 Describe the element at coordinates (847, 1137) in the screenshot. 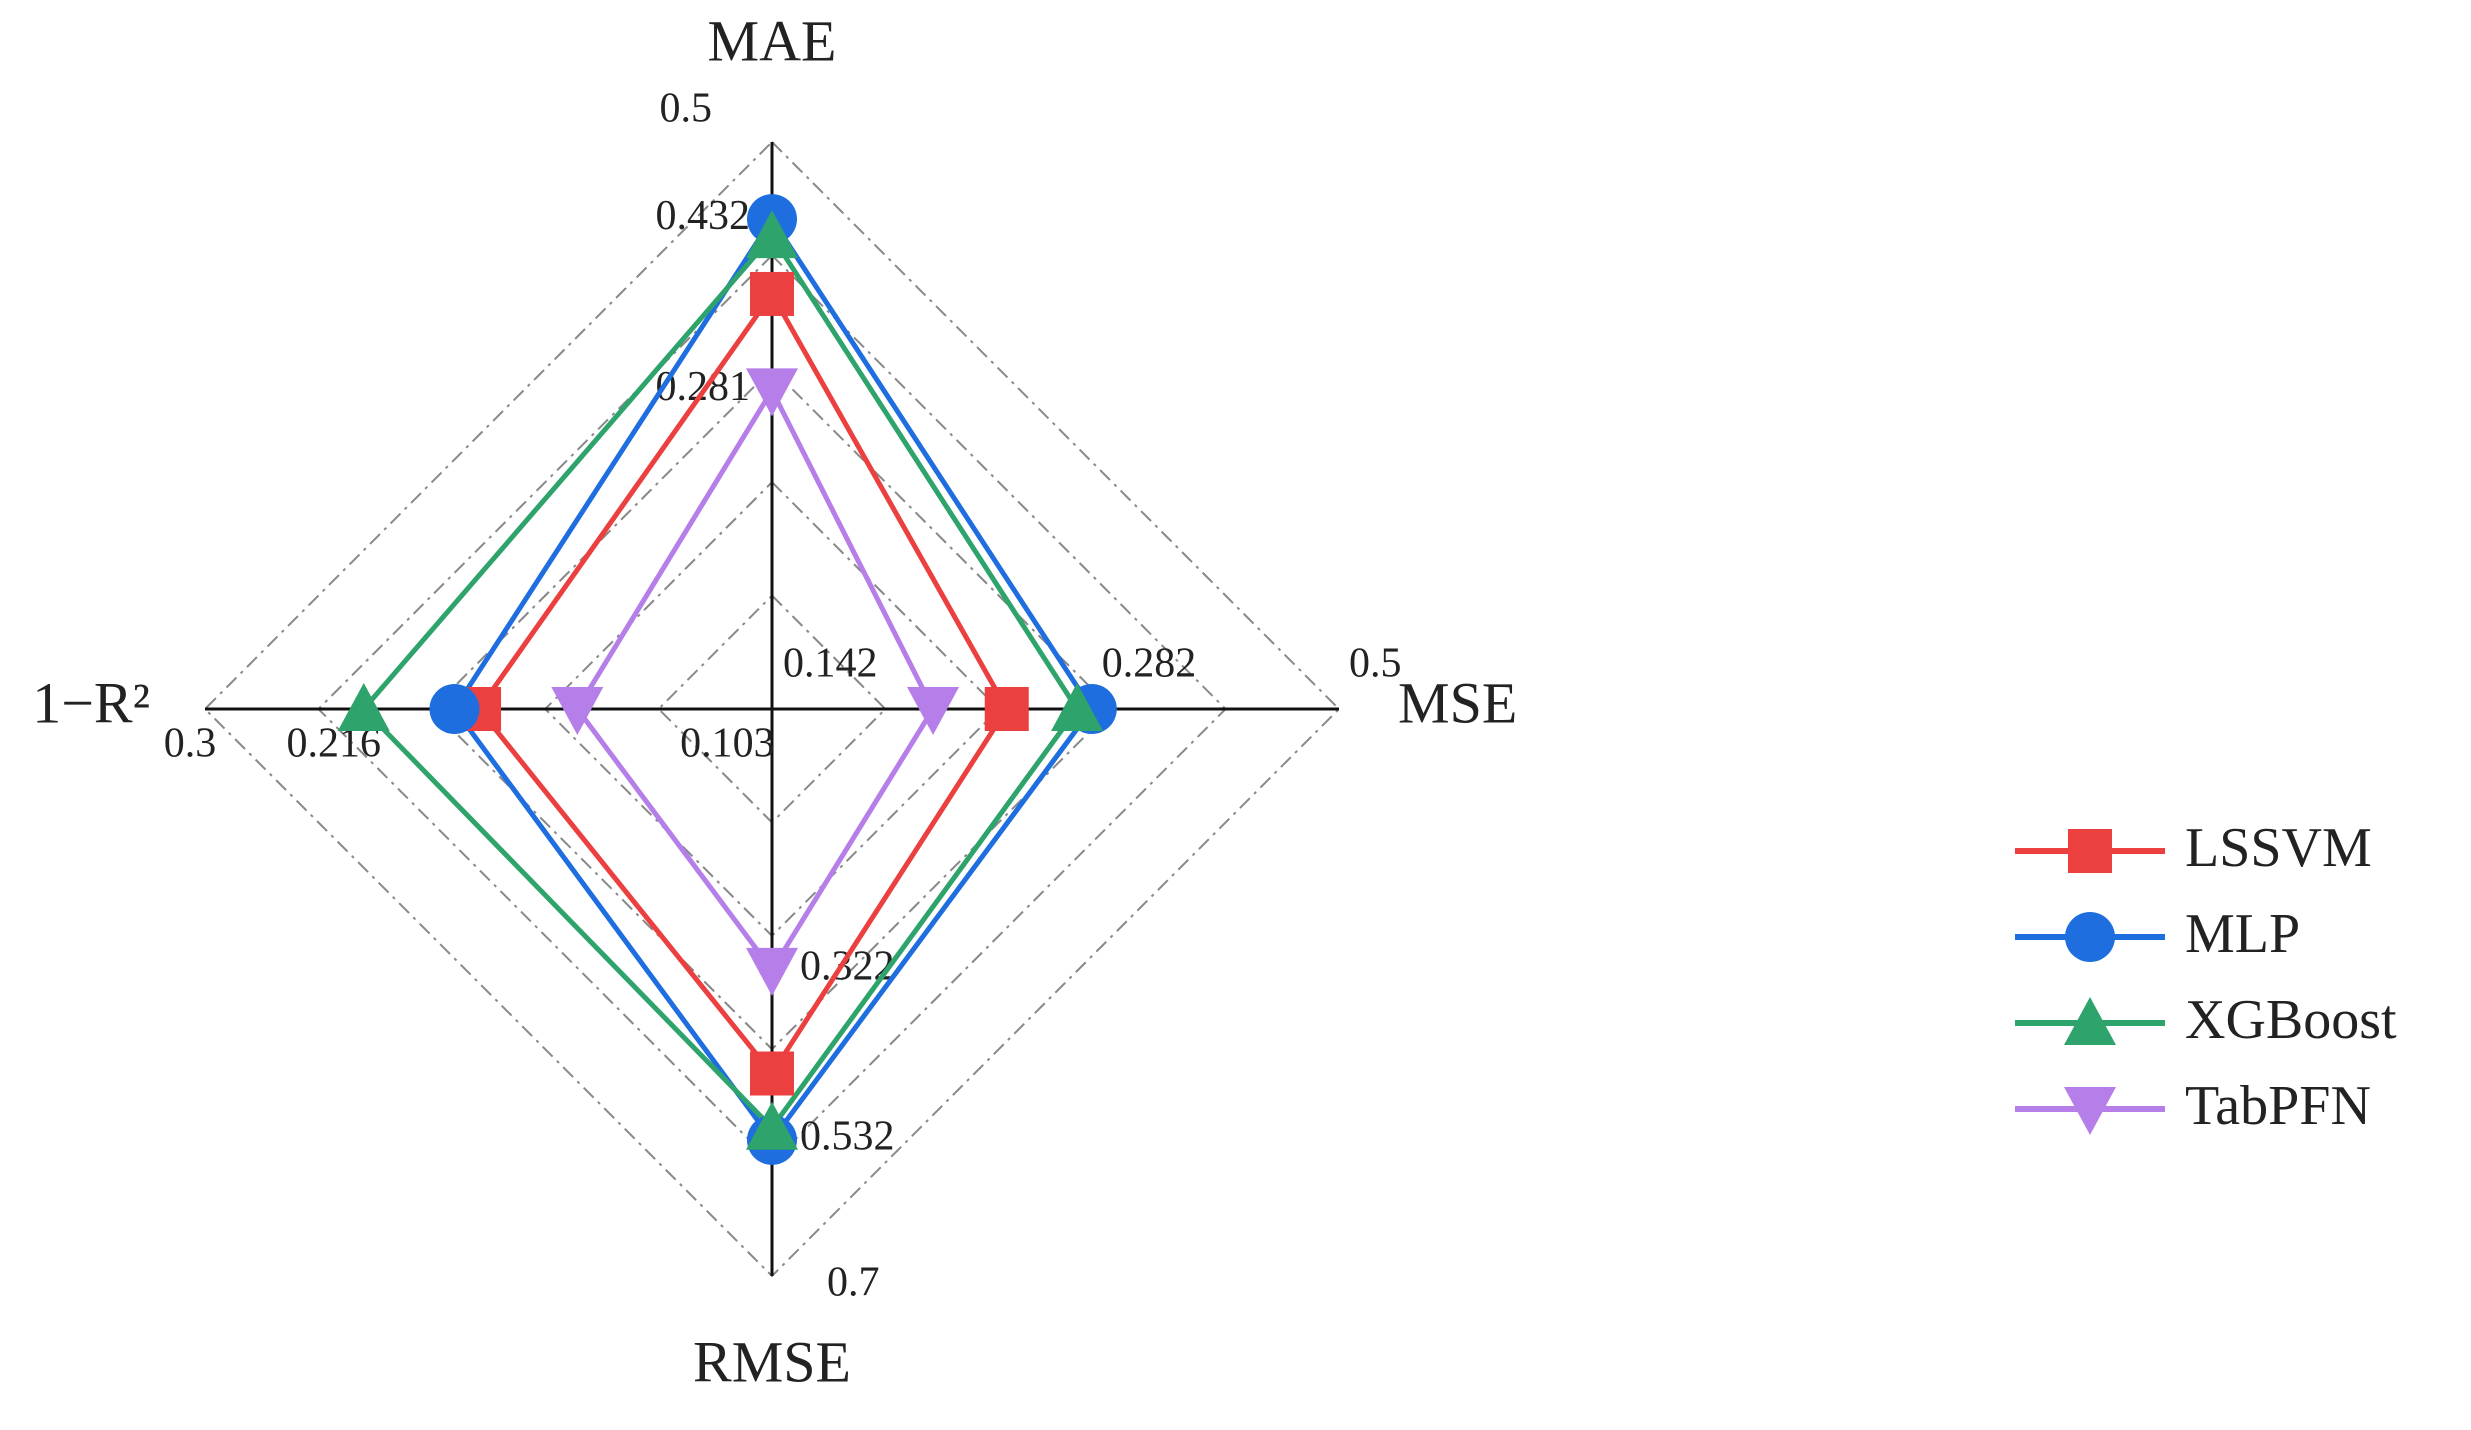

I see `axis-tick-label: 0.532` at that location.